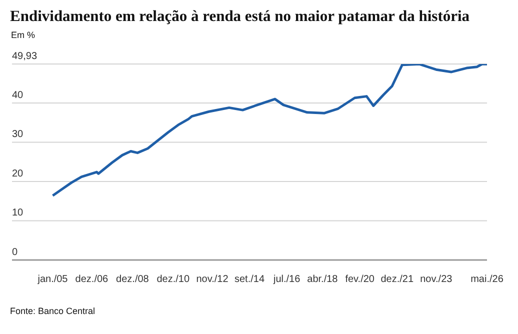 The width and height of the screenshot is (518, 334). I want to click on y-tick-label: 49,93, so click(25, 56).